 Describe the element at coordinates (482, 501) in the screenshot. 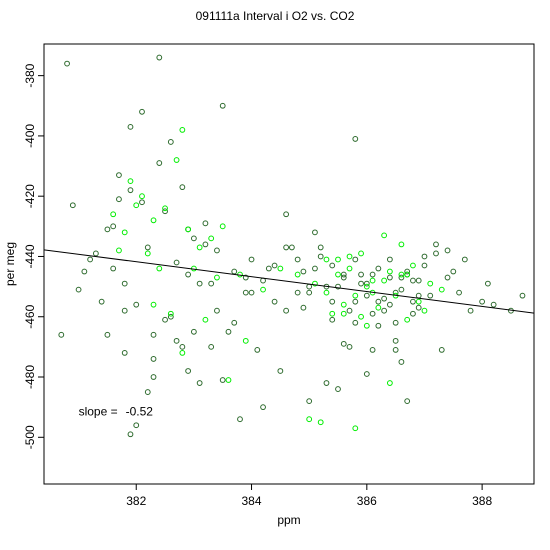

I see `x-tick-label: 388` at that location.